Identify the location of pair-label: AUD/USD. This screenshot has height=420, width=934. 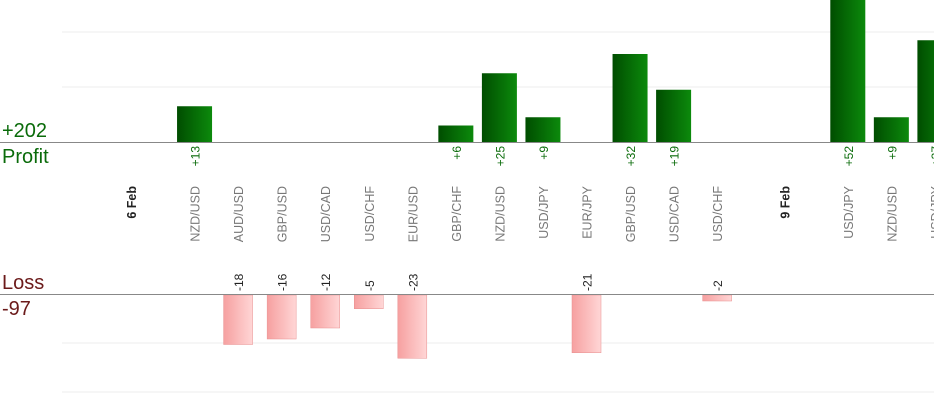
(239, 214).